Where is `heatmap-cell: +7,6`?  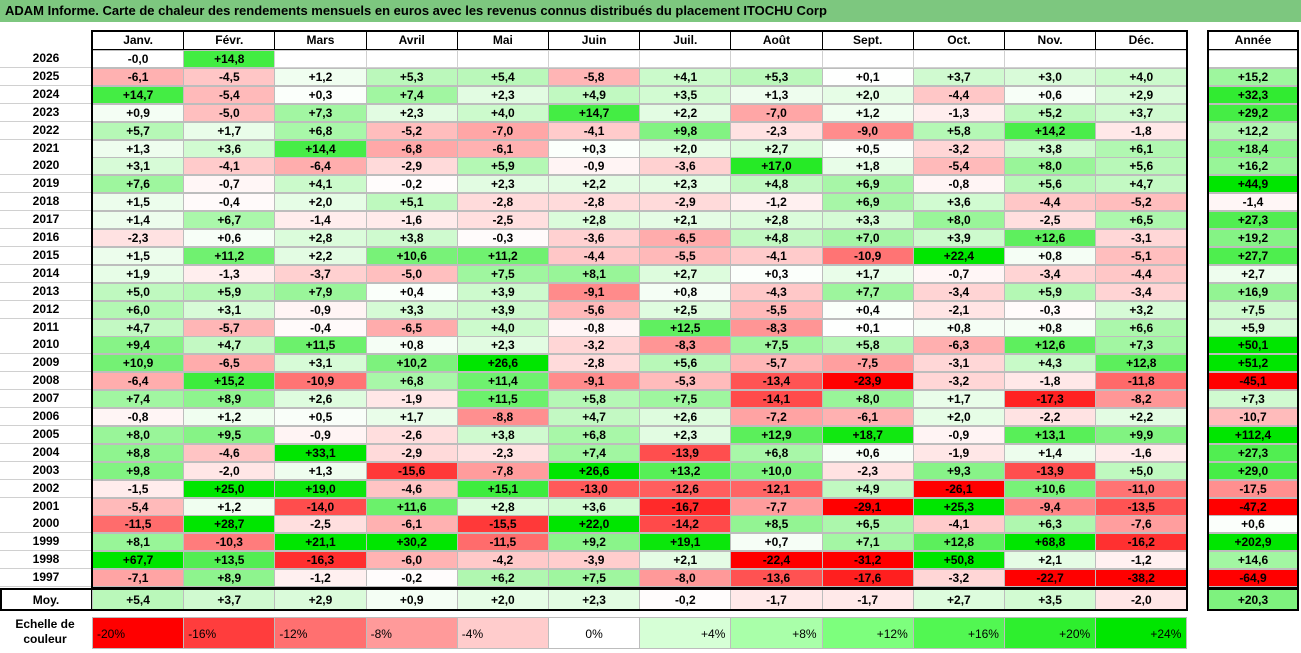 heatmap-cell: +7,6 is located at coordinates (138, 184).